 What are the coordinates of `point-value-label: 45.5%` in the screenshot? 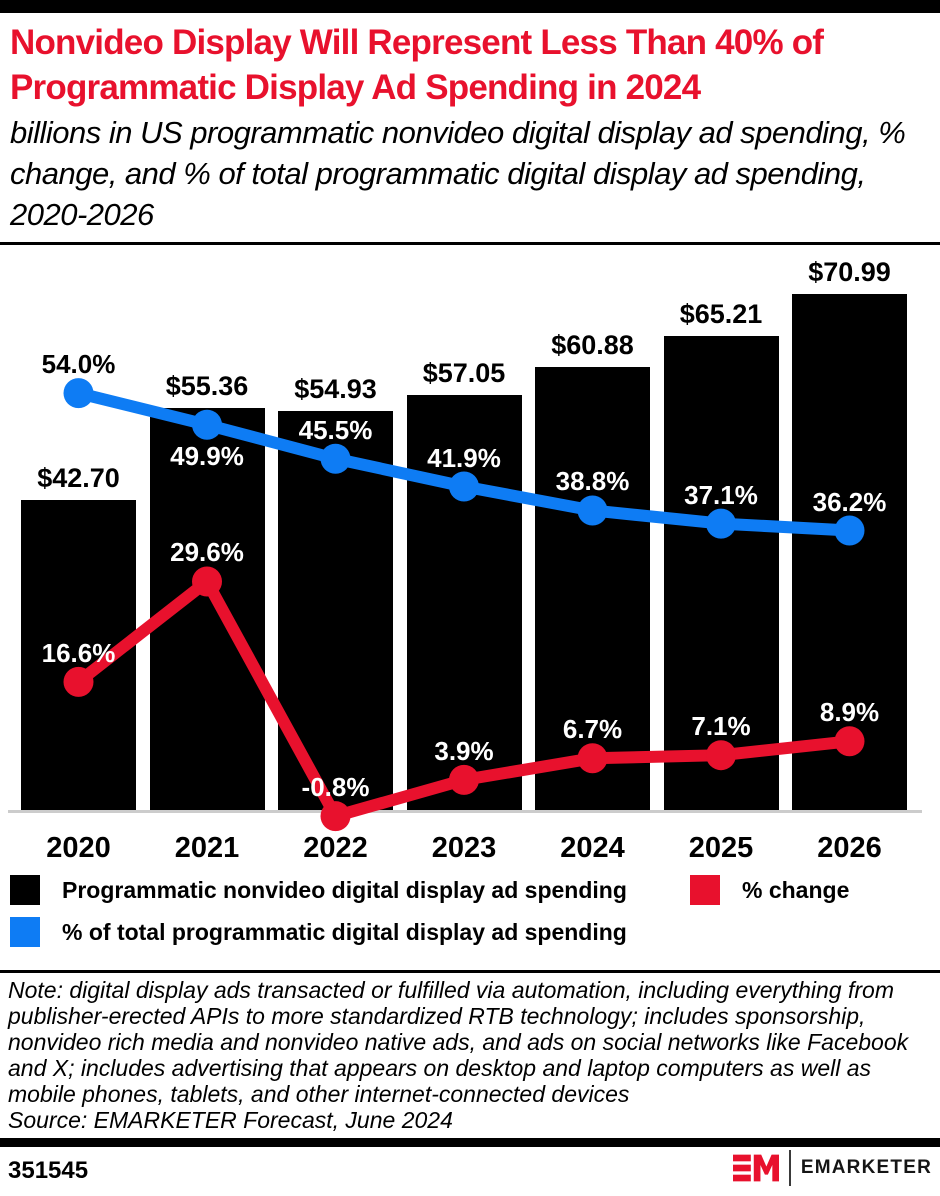 It's located at (335, 429).